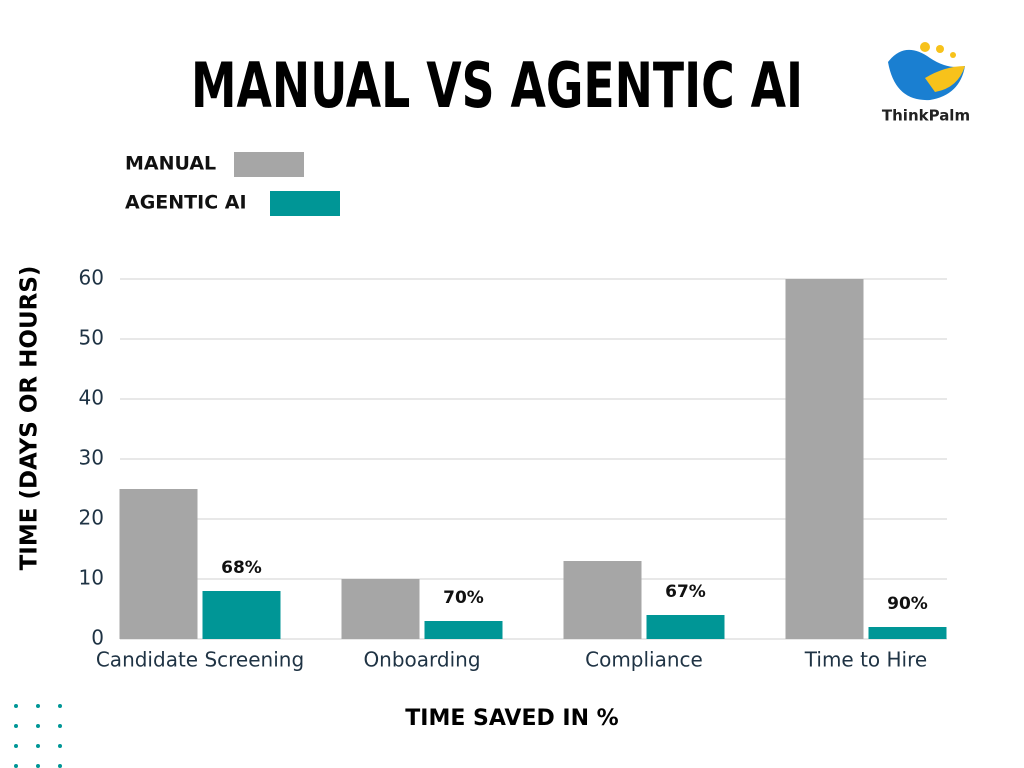 This screenshot has width=1024, height=768. What do you see at coordinates (91, 398) in the screenshot?
I see `y-tick-label: 40` at bounding box center [91, 398].